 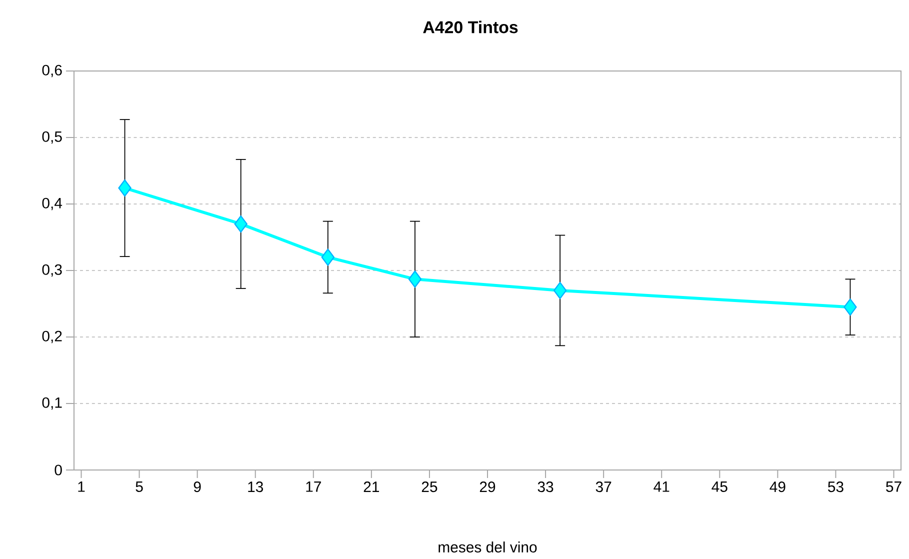 What do you see at coordinates (58, 470) in the screenshot?
I see `y-tick-label: 0` at bounding box center [58, 470].